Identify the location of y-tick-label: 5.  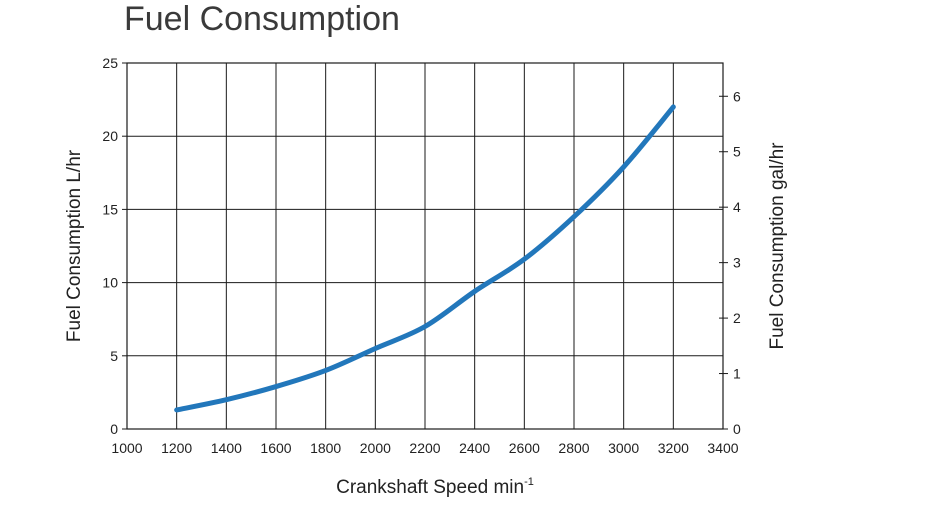
(114, 356).